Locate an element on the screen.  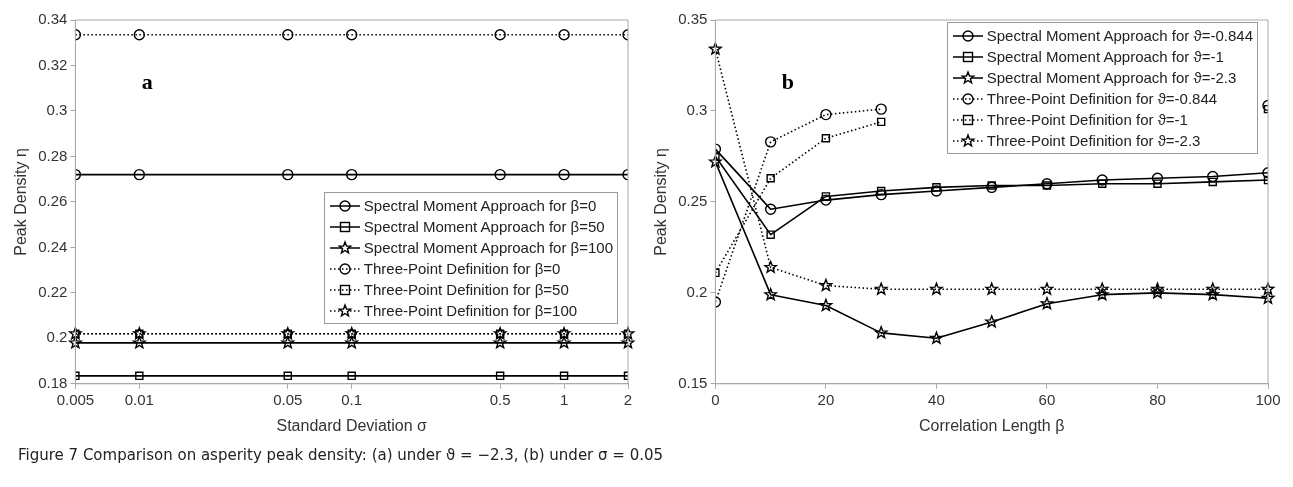
legend-label: Three-Point Definition for β=0 is located at coordinates (462, 268).